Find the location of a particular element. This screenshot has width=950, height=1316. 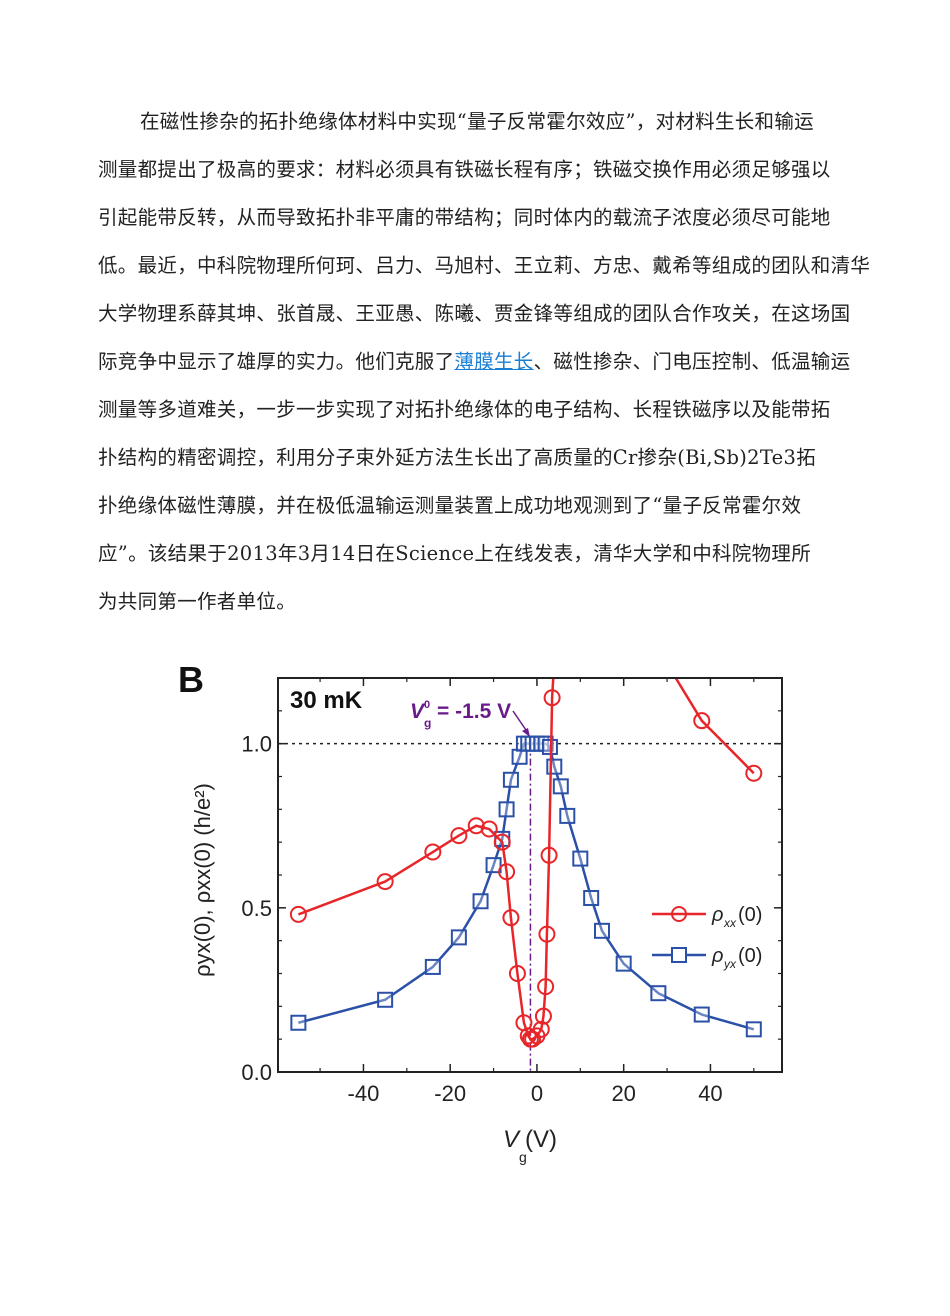

x-axis-label-sub: g is located at coordinates (523, 1157).